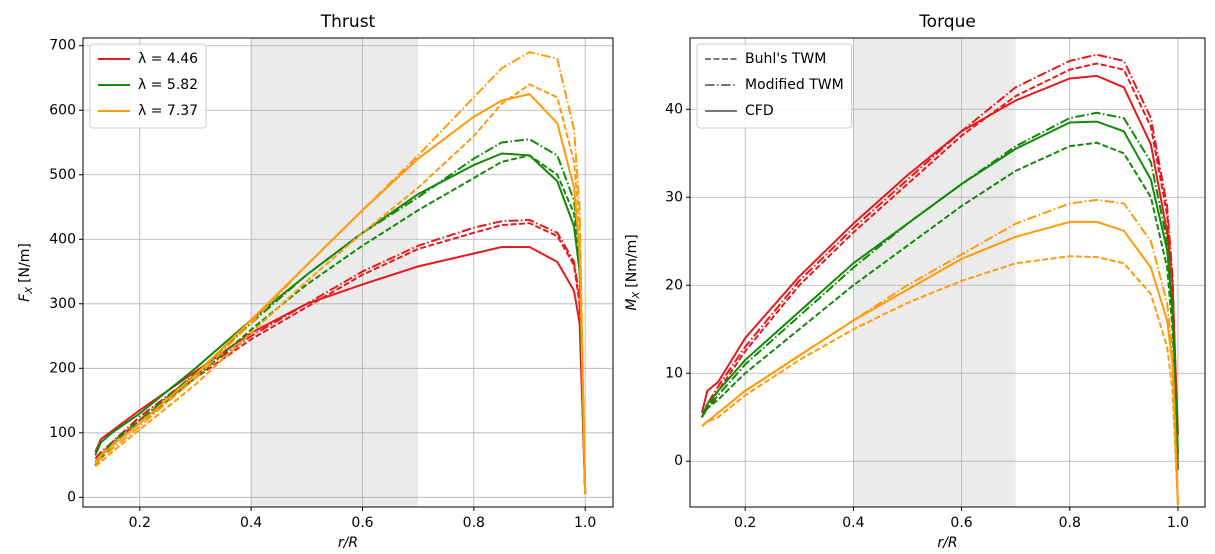  What do you see at coordinates (168, 111) in the screenshot?
I see `legend-label: λ = 7.37` at bounding box center [168, 111].